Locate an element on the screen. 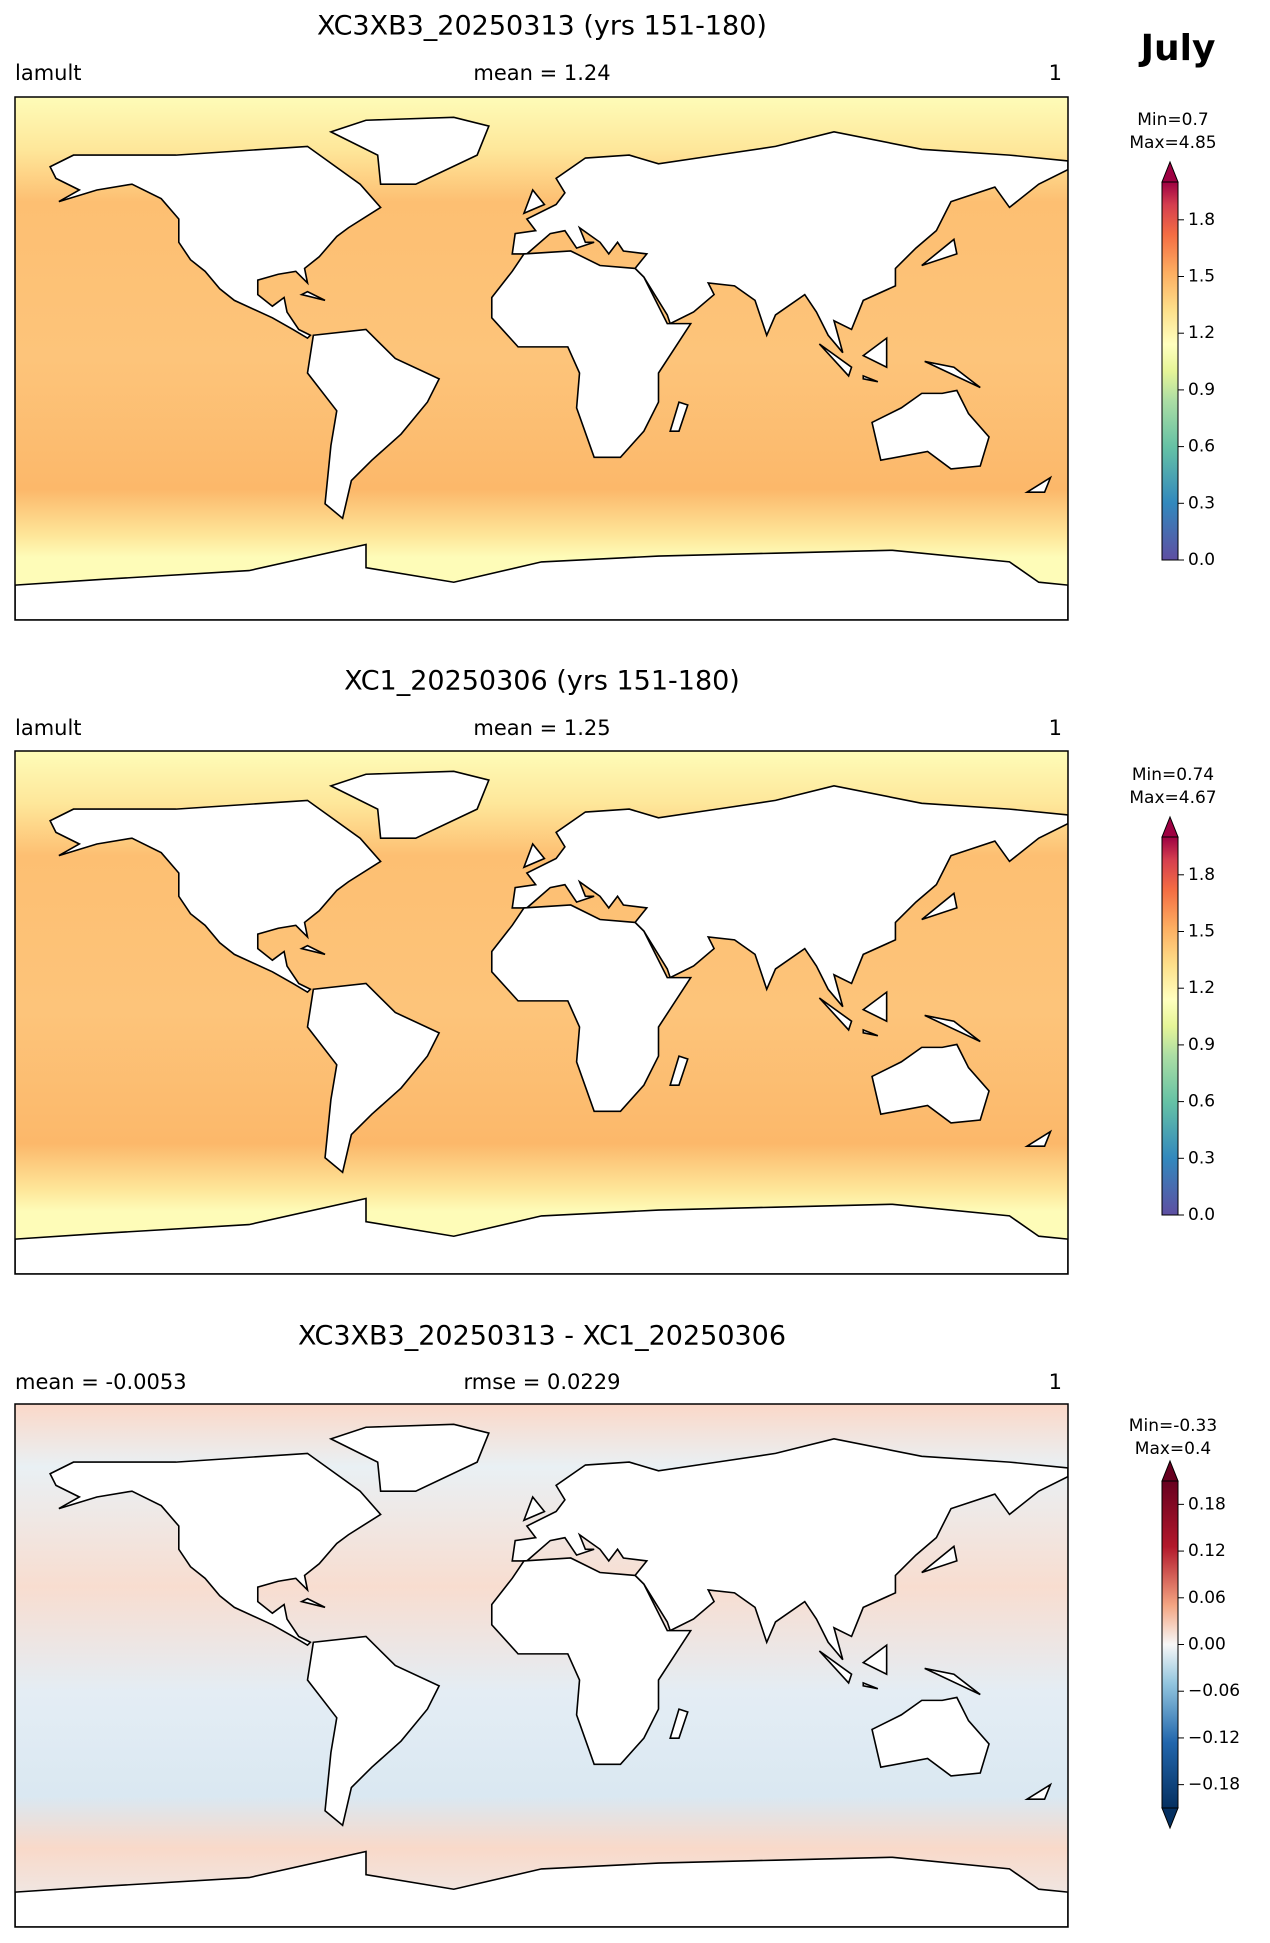 Image resolution: width=1270 pixels, height=1943 pixels. colorbar-tick-label: 0.12 is located at coordinates (1207, 1551).